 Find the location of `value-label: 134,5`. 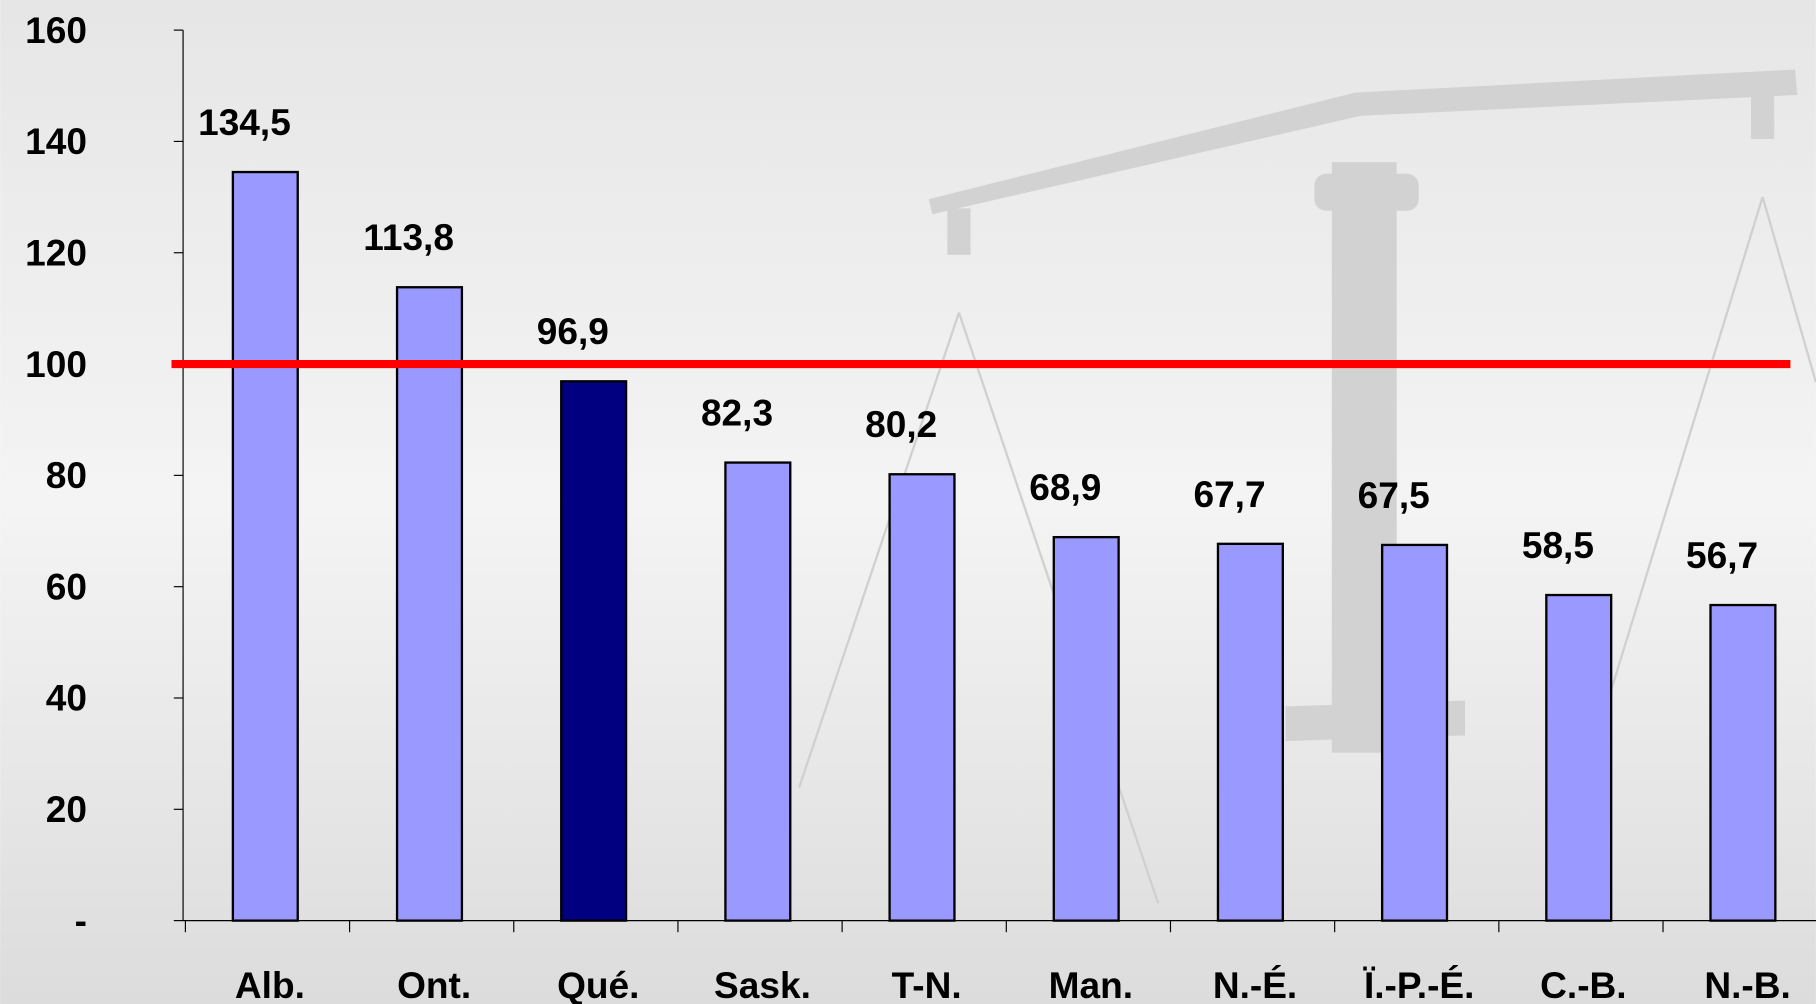

value-label: 134,5 is located at coordinates (244, 122).